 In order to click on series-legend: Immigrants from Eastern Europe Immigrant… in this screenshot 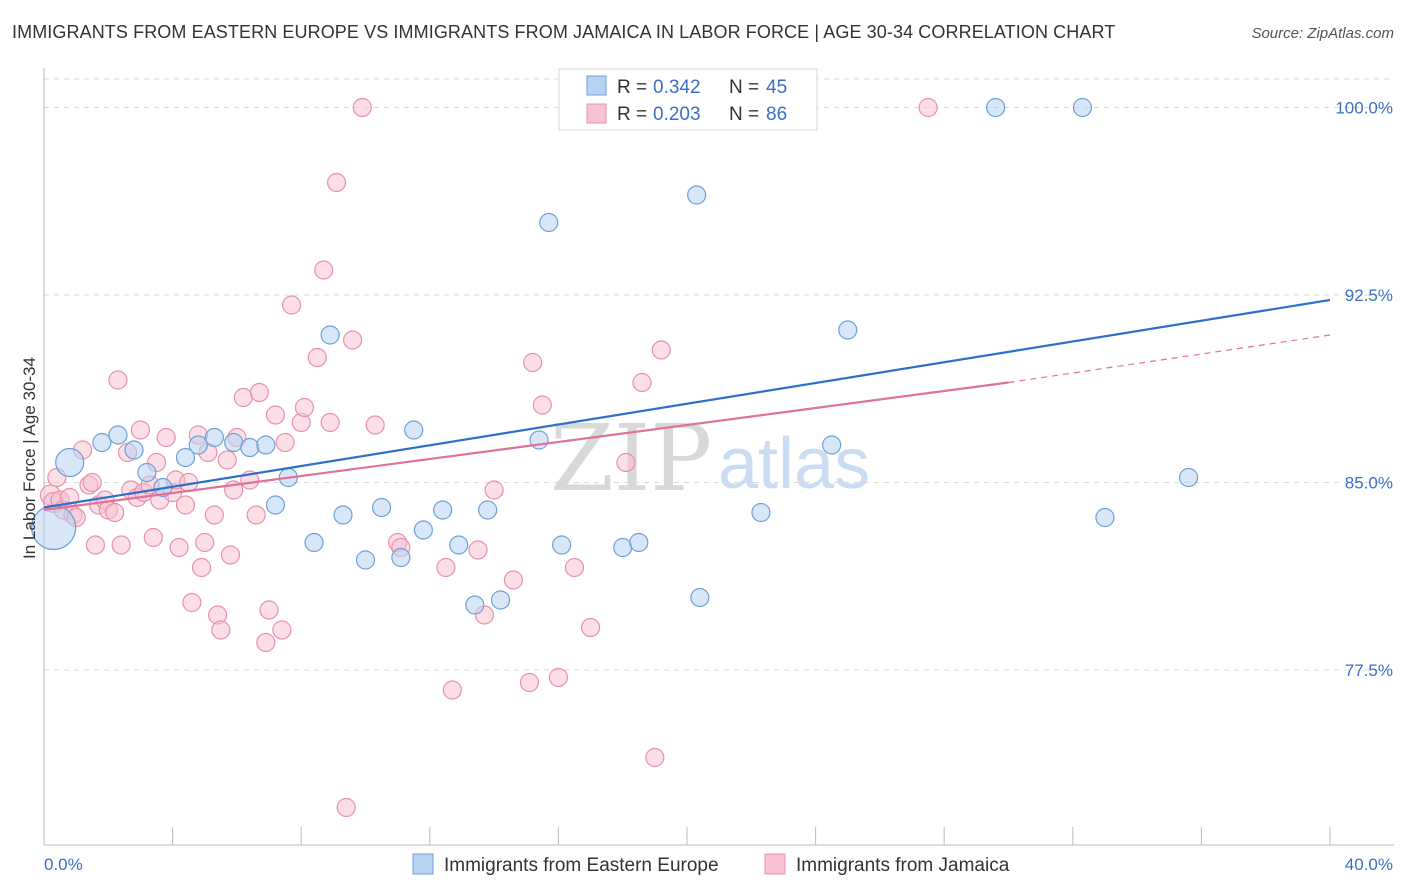, I will do `click(711, 864)`.